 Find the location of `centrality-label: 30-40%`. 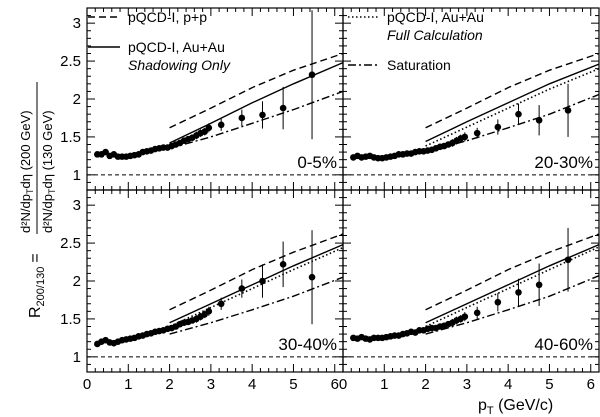

centrality-label: 30-40% is located at coordinates (307, 344).